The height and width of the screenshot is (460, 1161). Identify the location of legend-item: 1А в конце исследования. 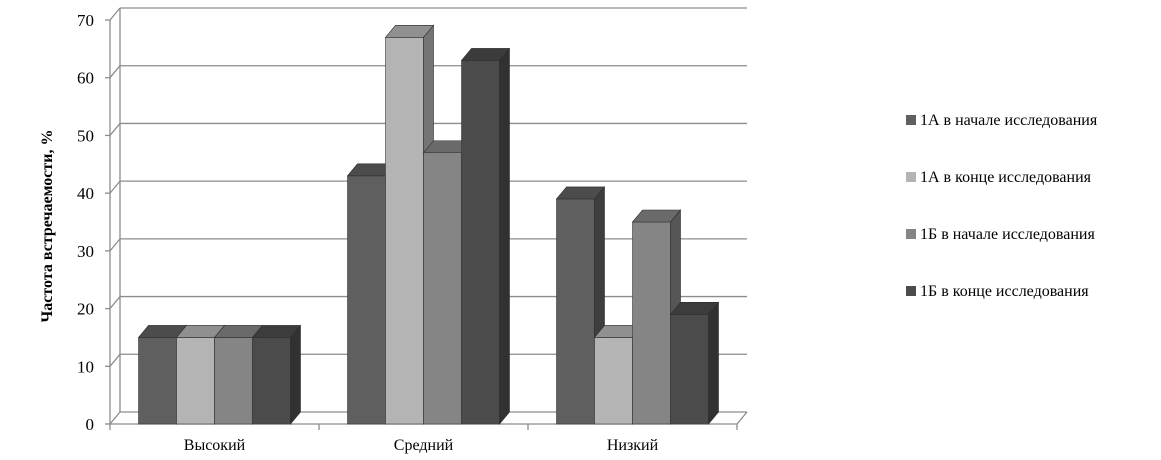
(999, 177).